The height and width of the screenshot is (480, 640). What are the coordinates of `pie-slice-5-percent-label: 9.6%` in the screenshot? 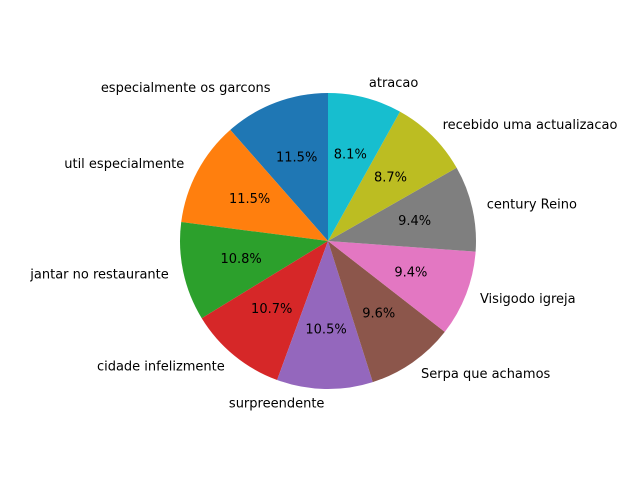 It's located at (378, 313).